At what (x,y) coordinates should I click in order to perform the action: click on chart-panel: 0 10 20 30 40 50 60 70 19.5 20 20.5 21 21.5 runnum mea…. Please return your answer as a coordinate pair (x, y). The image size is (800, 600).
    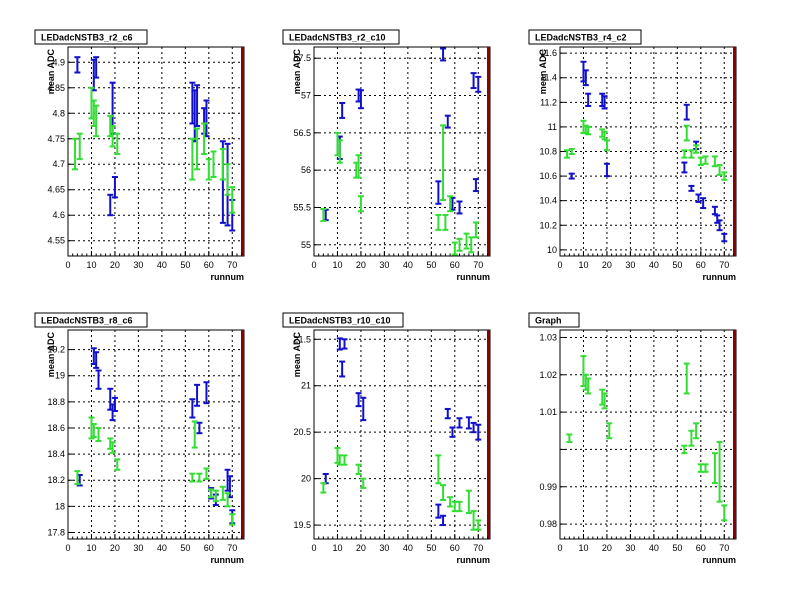
    Looking at the image, I should click on (386, 438).